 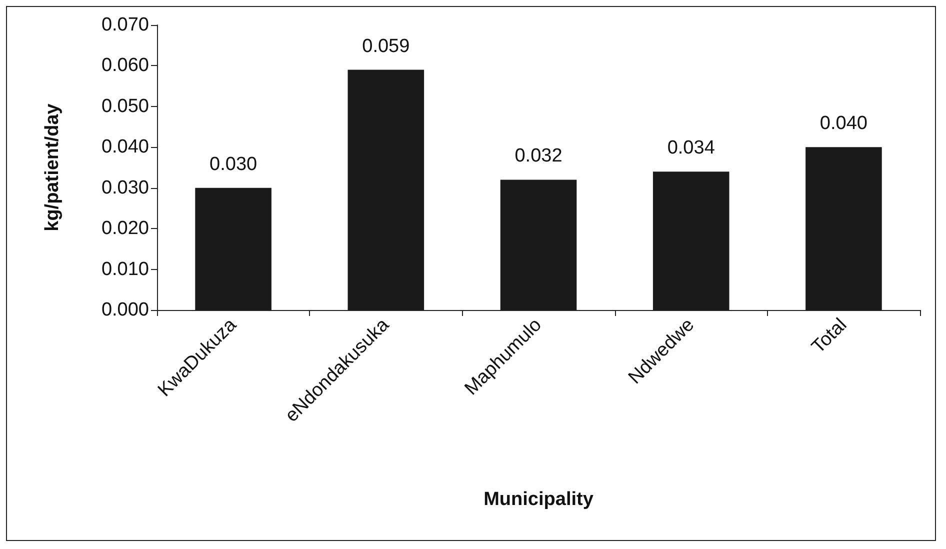 What do you see at coordinates (52, 167) in the screenshot?
I see `y-axis-title: kg/patient/day` at bounding box center [52, 167].